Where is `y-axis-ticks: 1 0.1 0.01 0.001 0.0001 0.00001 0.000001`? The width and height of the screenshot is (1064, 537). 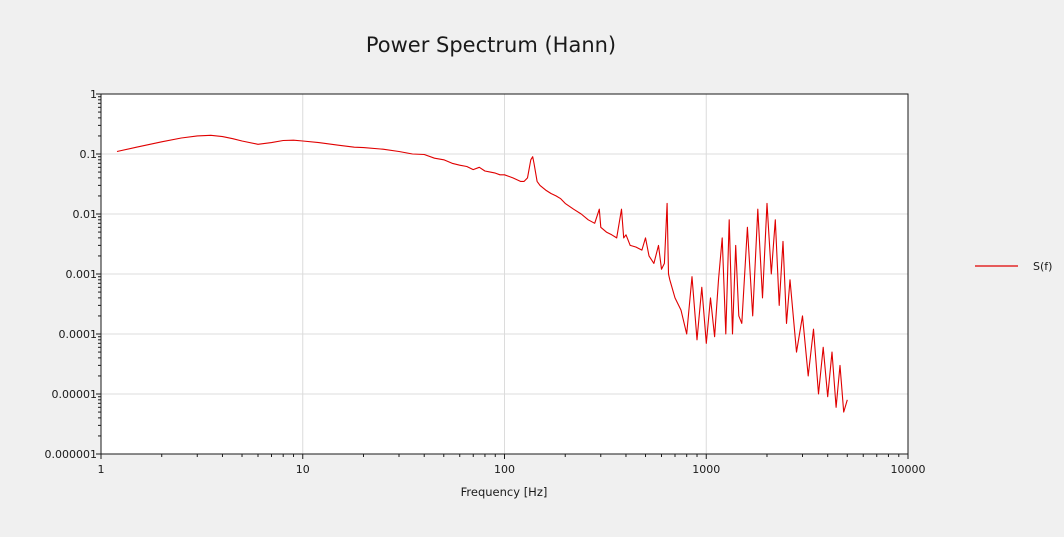 y-axis-ticks: 1 0.1 0.01 0.001 0.0001 0.00001 0.000001 is located at coordinates (73, 274).